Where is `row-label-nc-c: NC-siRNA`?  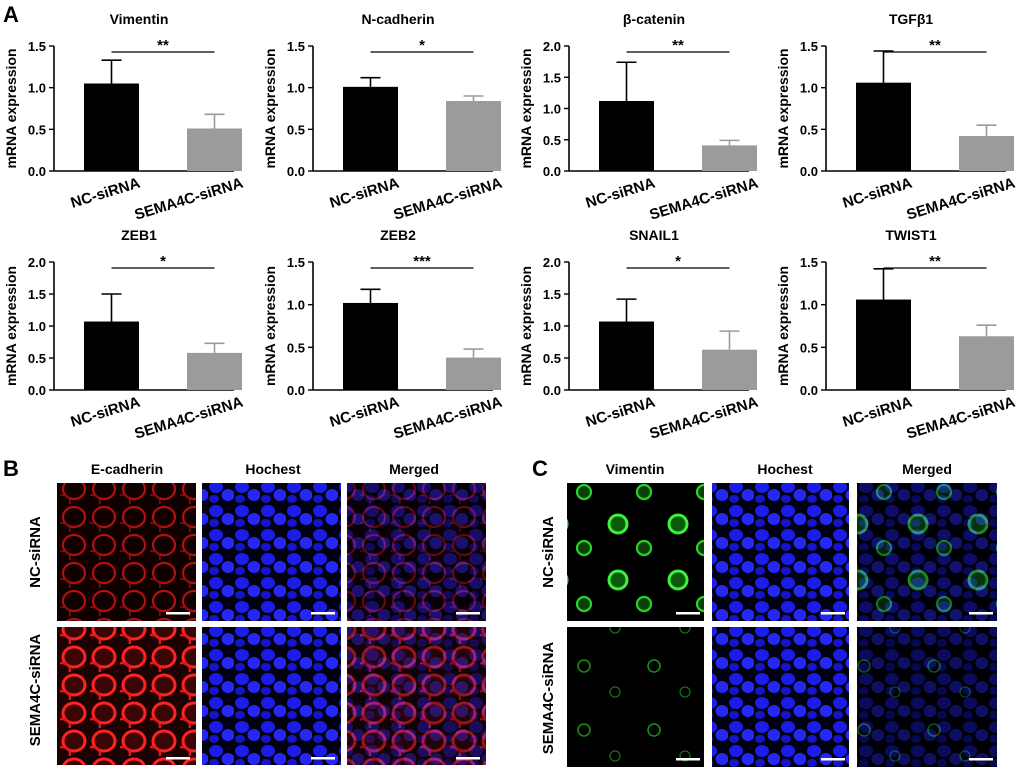 row-label-nc-c: NC-siRNA is located at coordinates (548, 552).